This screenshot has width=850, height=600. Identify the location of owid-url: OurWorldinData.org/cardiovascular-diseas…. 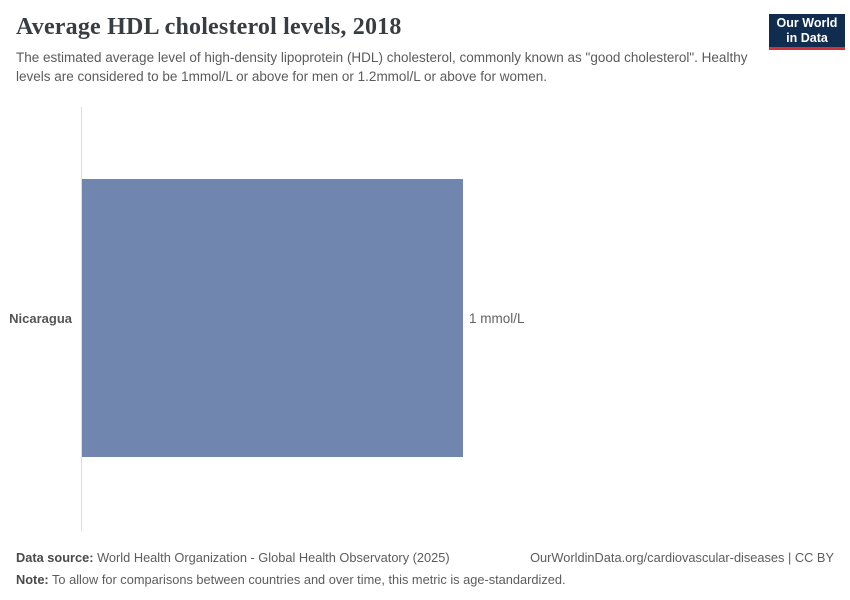
(682, 557).